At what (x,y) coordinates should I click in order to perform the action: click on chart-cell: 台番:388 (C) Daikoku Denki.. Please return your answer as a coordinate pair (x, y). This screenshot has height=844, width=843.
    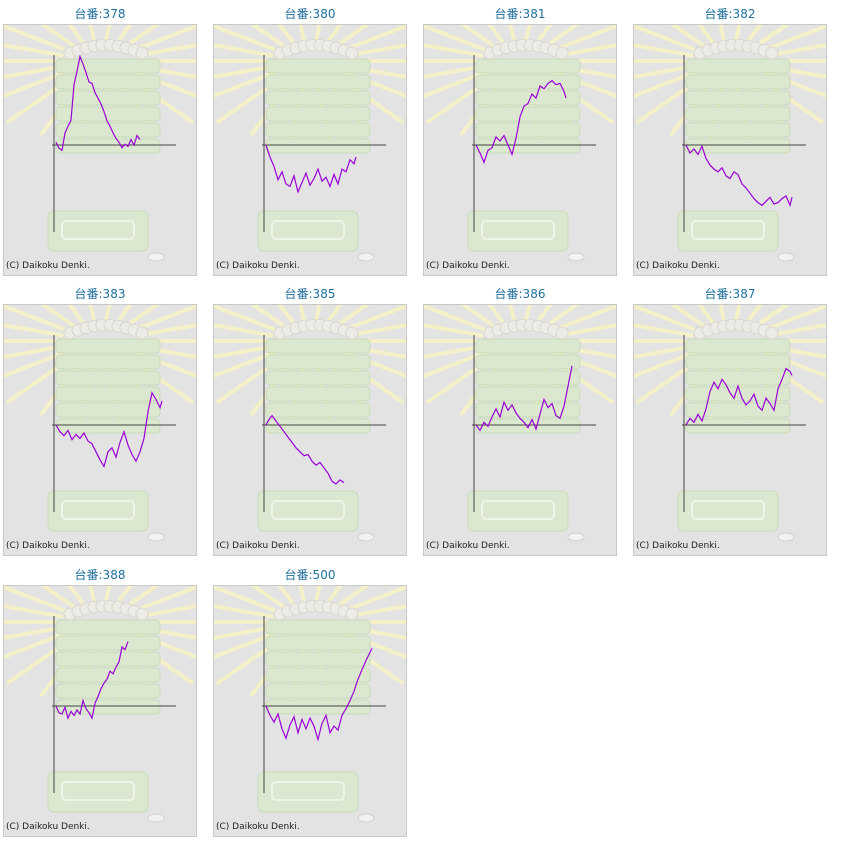
    Looking at the image, I should click on (100, 701).